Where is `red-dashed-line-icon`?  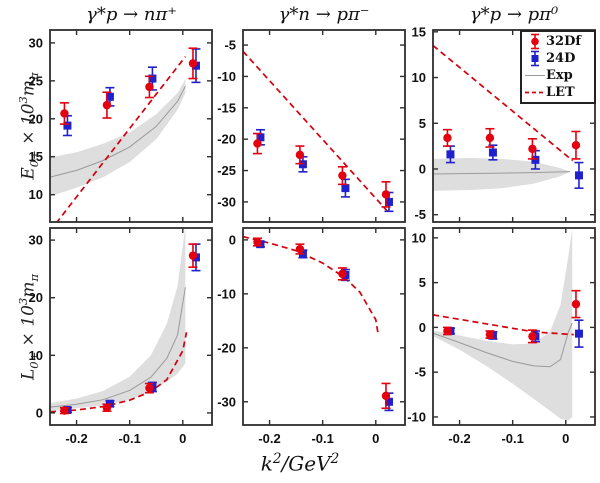 red-dashed-line-icon is located at coordinates (535, 92).